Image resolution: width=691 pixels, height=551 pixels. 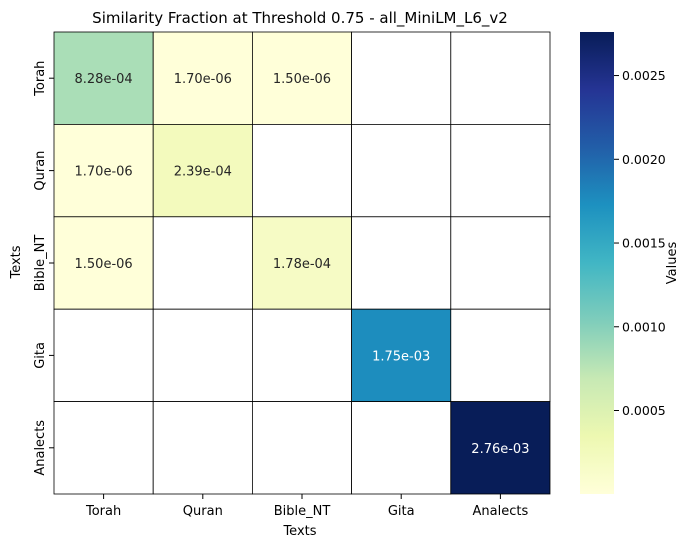 What do you see at coordinates (40, 355) in the screenshot?
I see `y-tick-label: Gita` at bounding box center [40, 355].